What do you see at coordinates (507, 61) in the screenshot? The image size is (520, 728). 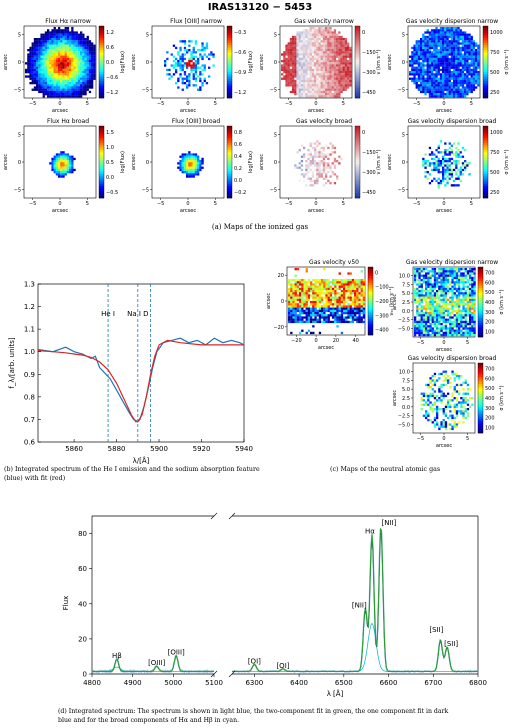 I see `colorbar-label: σ (km s⁻¹)` at bounding box center [507, 61].